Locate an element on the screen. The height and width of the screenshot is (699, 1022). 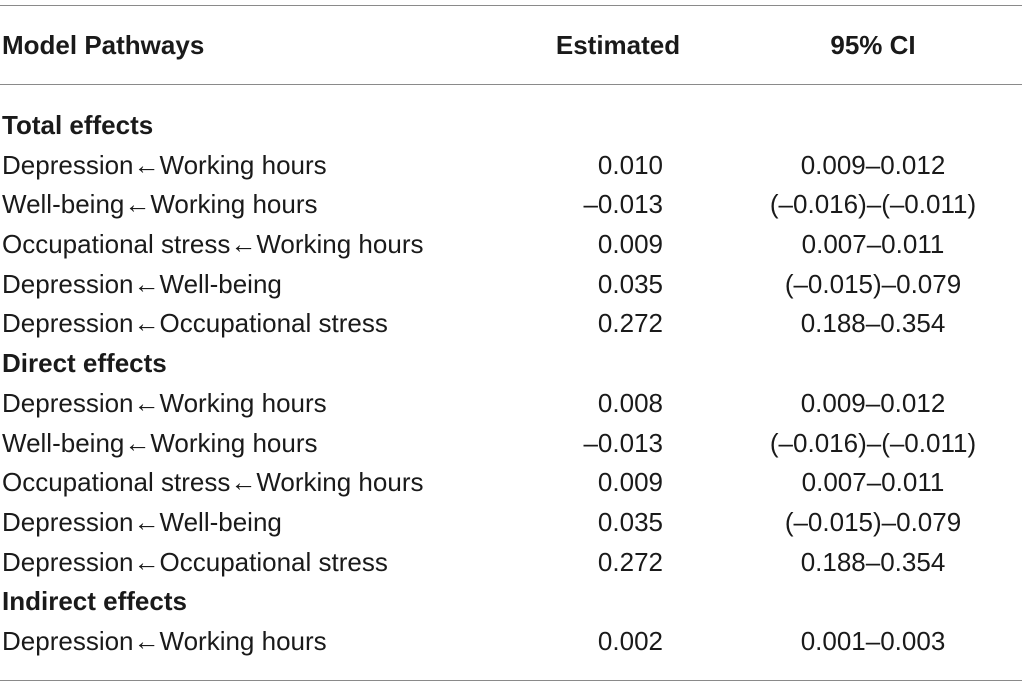
section-header-row: Total effects is located at coordinates (511, 126).